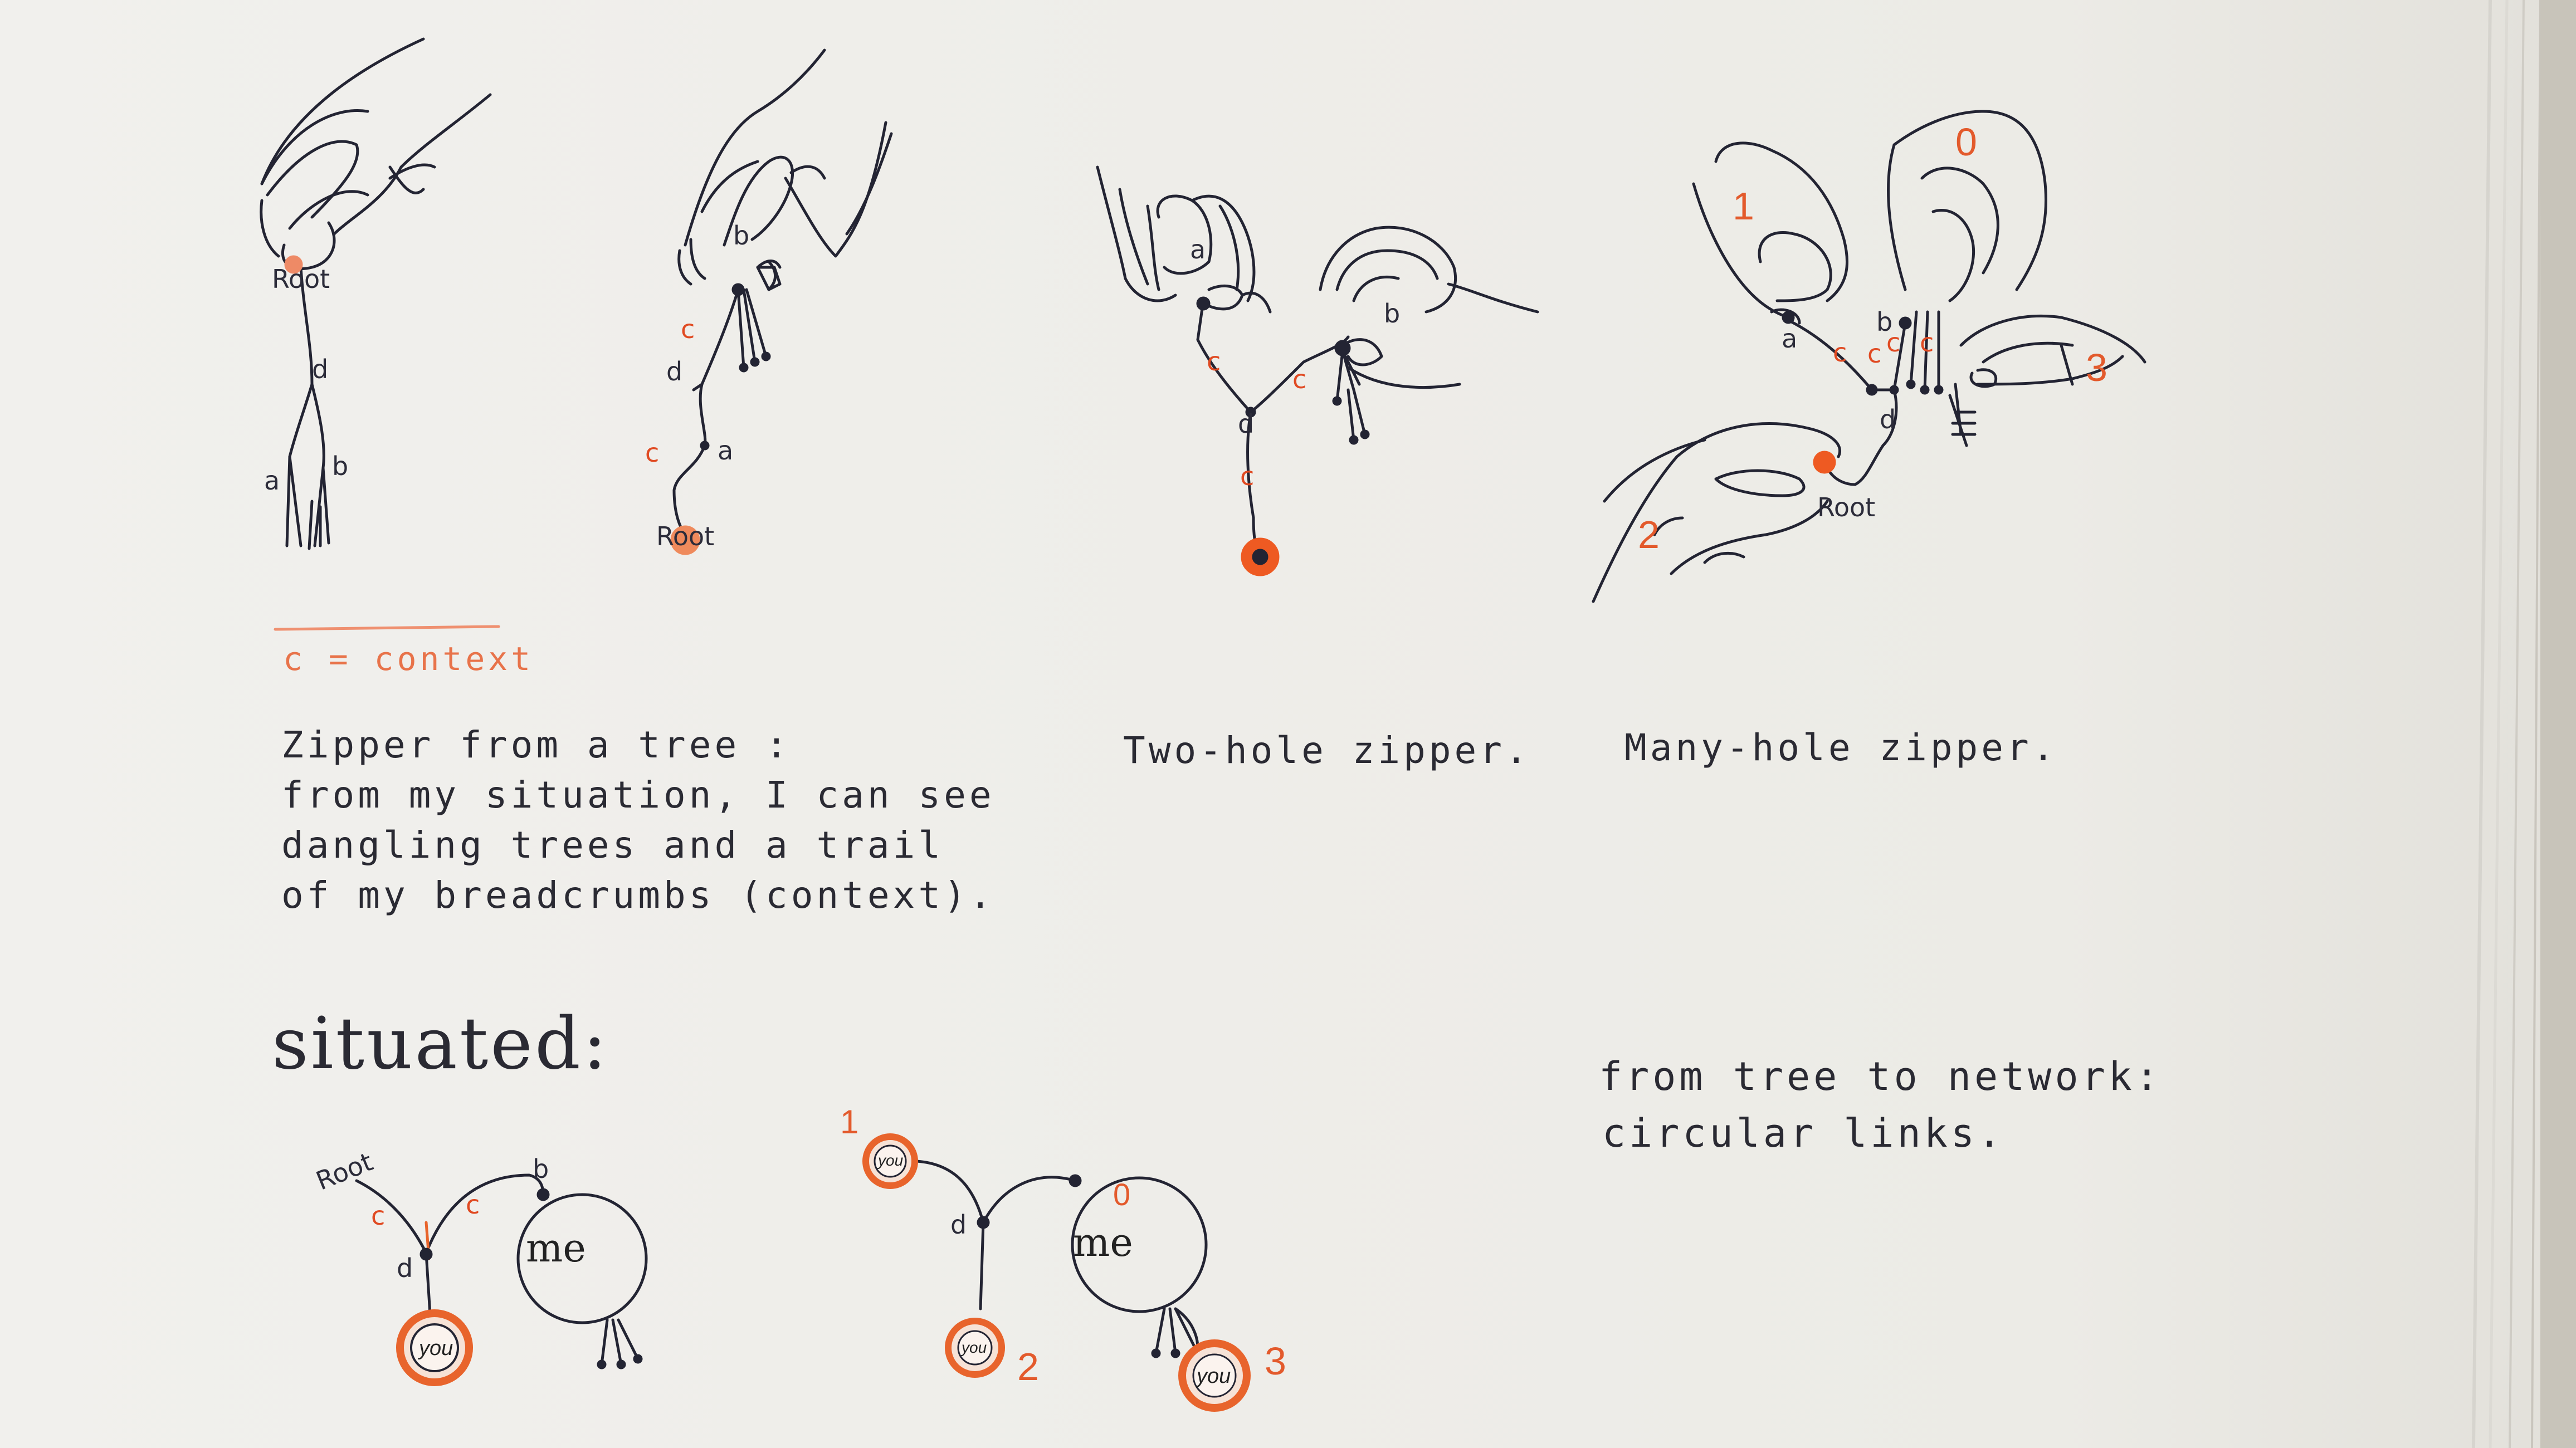 This screenshot has width=2576, height=1448. Describe the element at coordinates (440, 1043) in the screenshot. I see `situated-heading: situated:` at that location.